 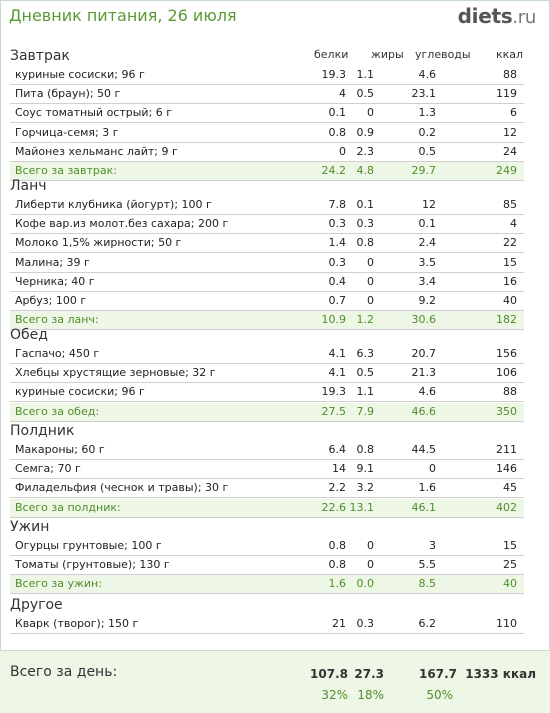 I want to click on fat-value: 1.1, so click(x=365, y=74).